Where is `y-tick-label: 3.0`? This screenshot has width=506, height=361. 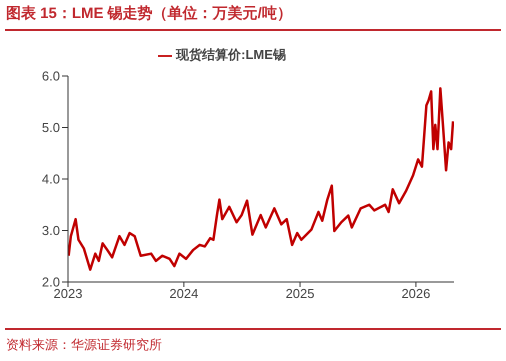 y-tick-label: 3.0 is located at coordinates (51, 230).